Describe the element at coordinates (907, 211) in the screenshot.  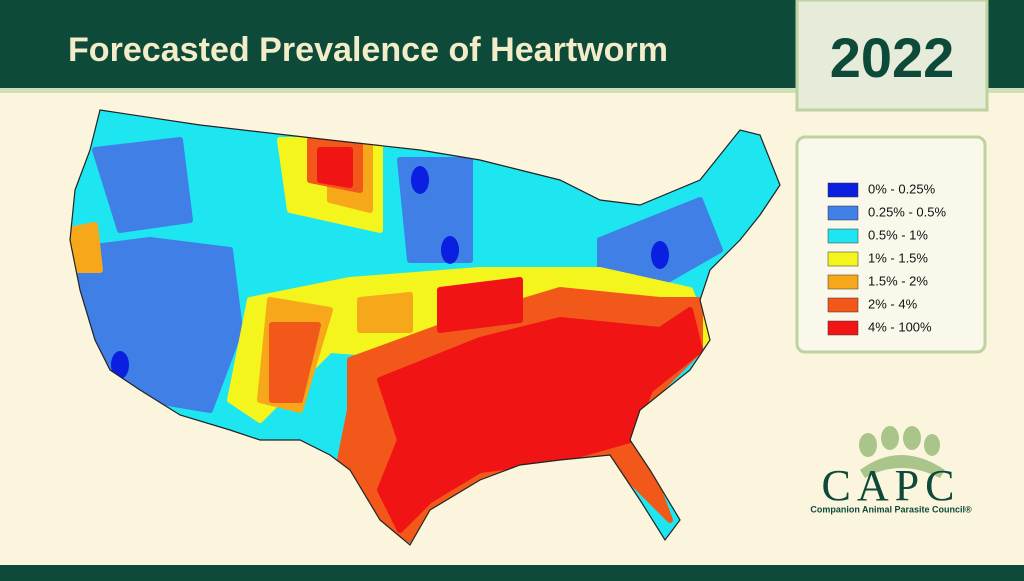
I see `legend-label: 0.25% - 0.5%` at that location.